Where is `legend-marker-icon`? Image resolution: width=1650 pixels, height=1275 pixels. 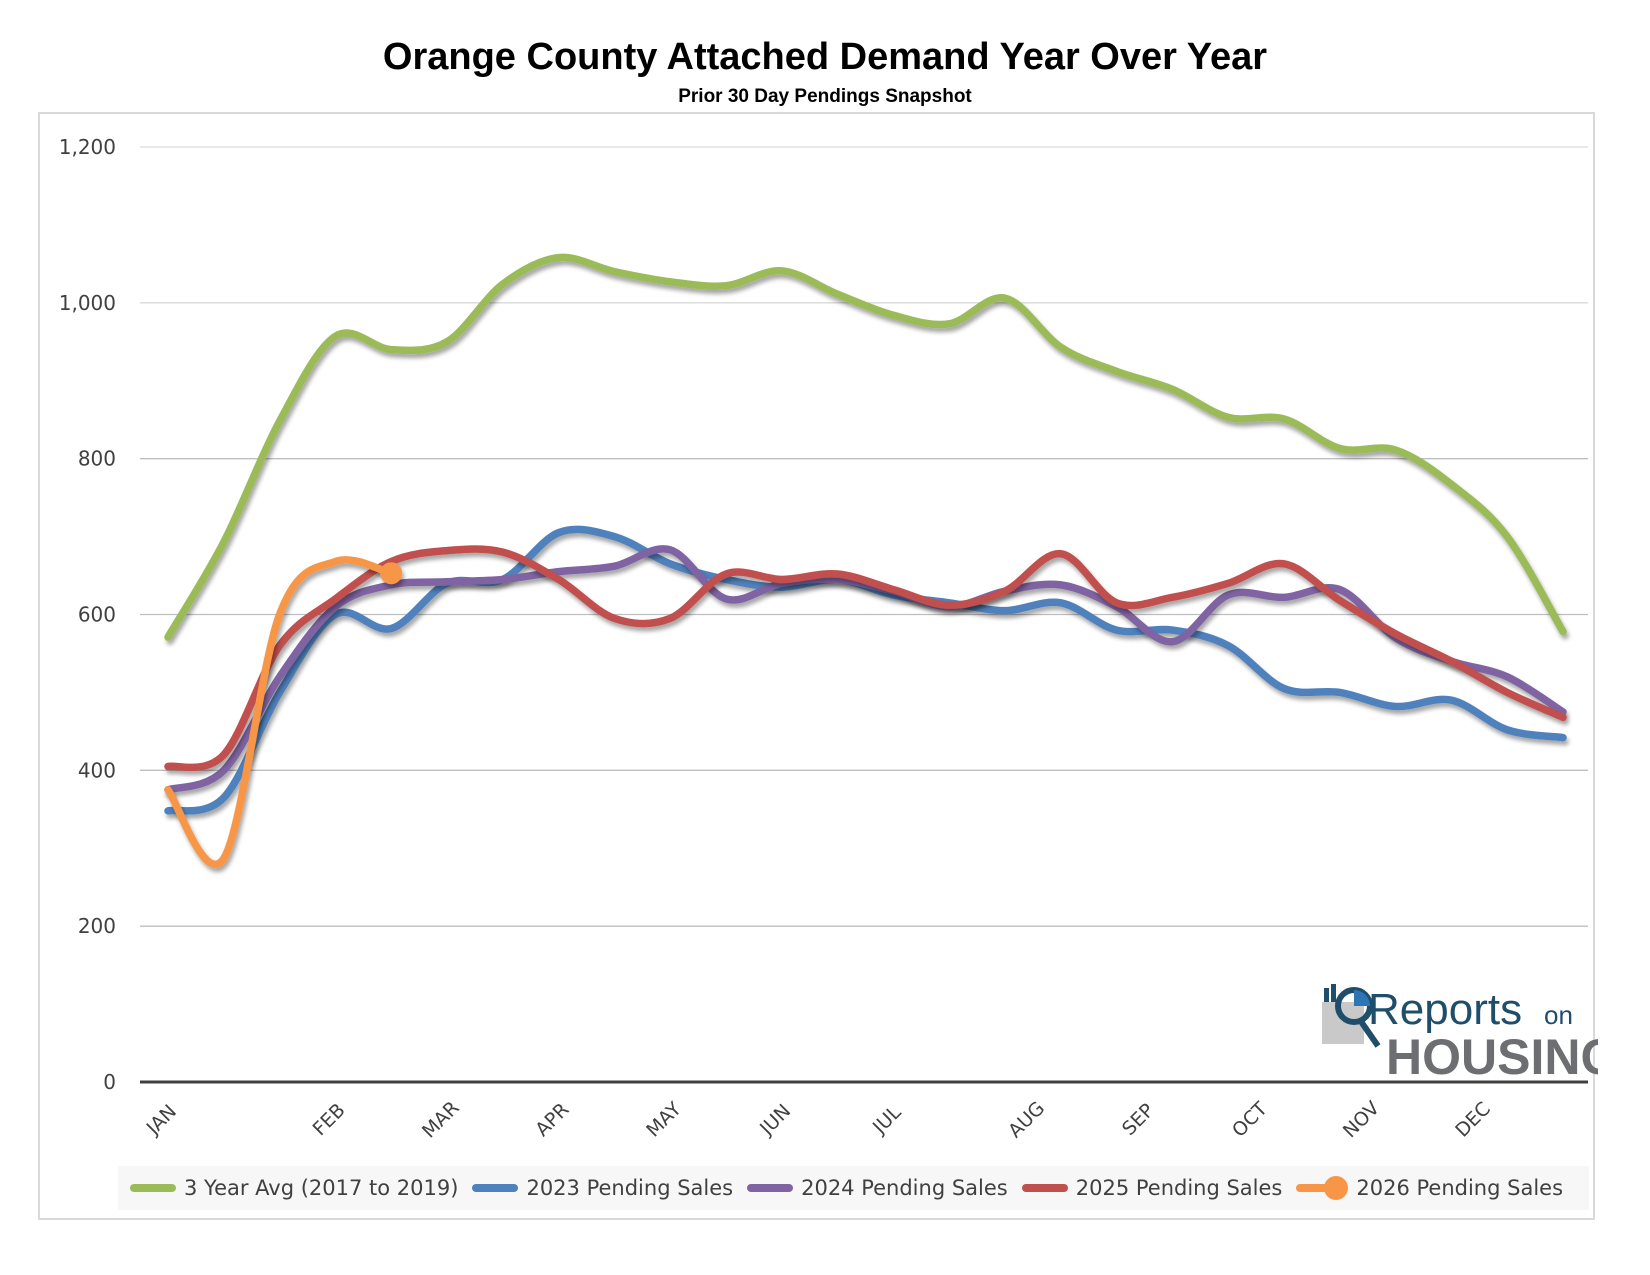 legend-marker-icon is located at coordinates (1336, 1188).